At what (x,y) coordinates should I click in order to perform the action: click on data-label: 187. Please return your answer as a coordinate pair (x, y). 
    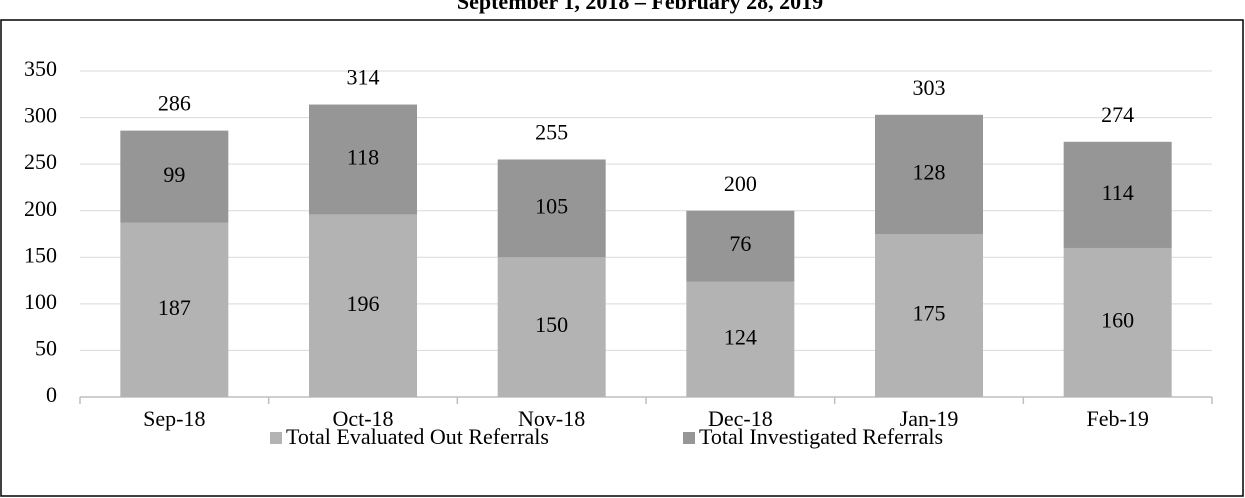
    Looking at the image, I should click on (174, 307).